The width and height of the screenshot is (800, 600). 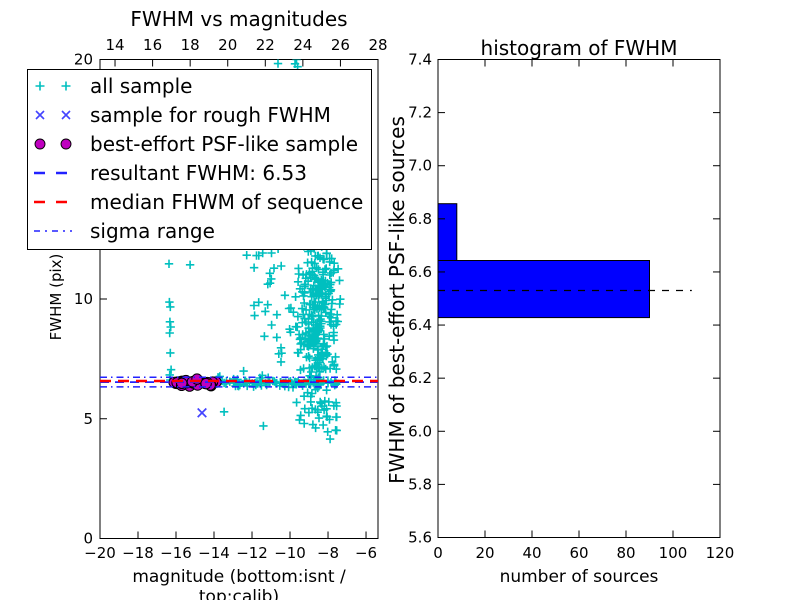 What do you see at coordinates (56, 144) in the screenshot?
I see `circle-marker-icon` at bounding box center [56, 144].